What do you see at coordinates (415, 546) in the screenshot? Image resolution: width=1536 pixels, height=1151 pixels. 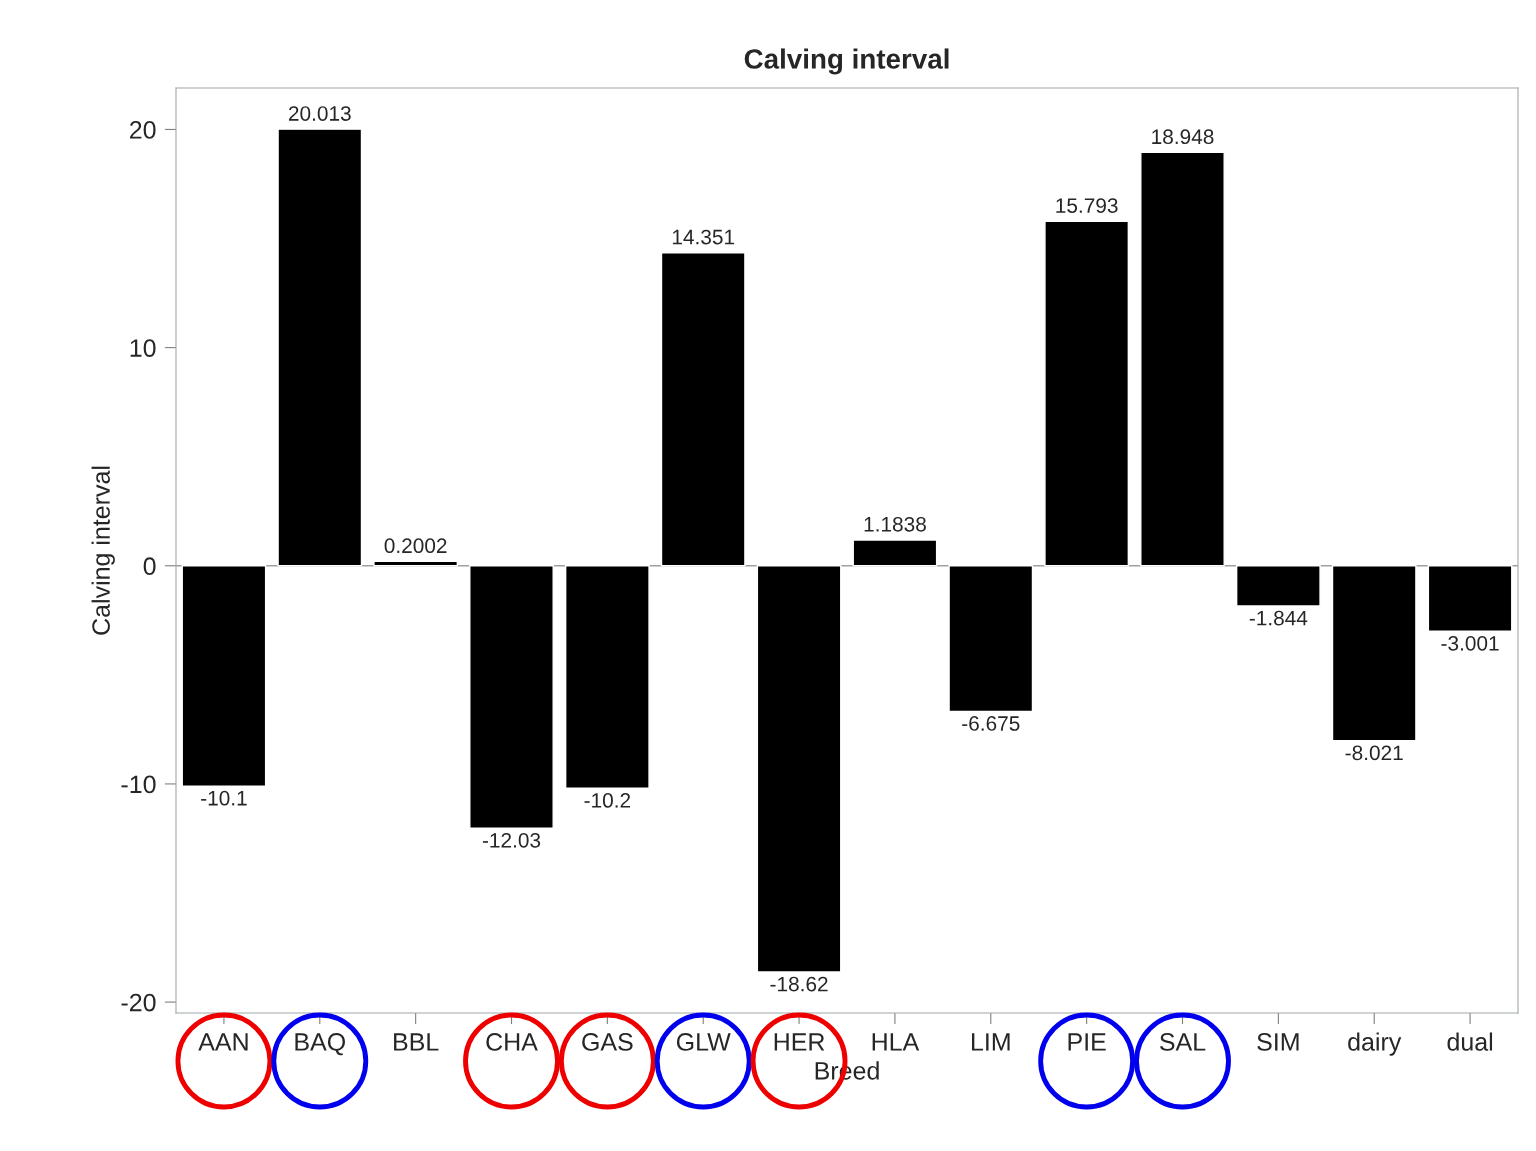 I see `data-label: 0.2002` at bounding box center [415, 546].